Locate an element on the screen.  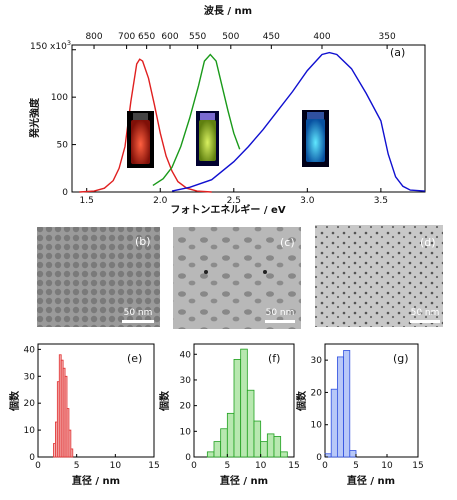
y-tick-label-a: 100 is located at coordinates (59, 98).